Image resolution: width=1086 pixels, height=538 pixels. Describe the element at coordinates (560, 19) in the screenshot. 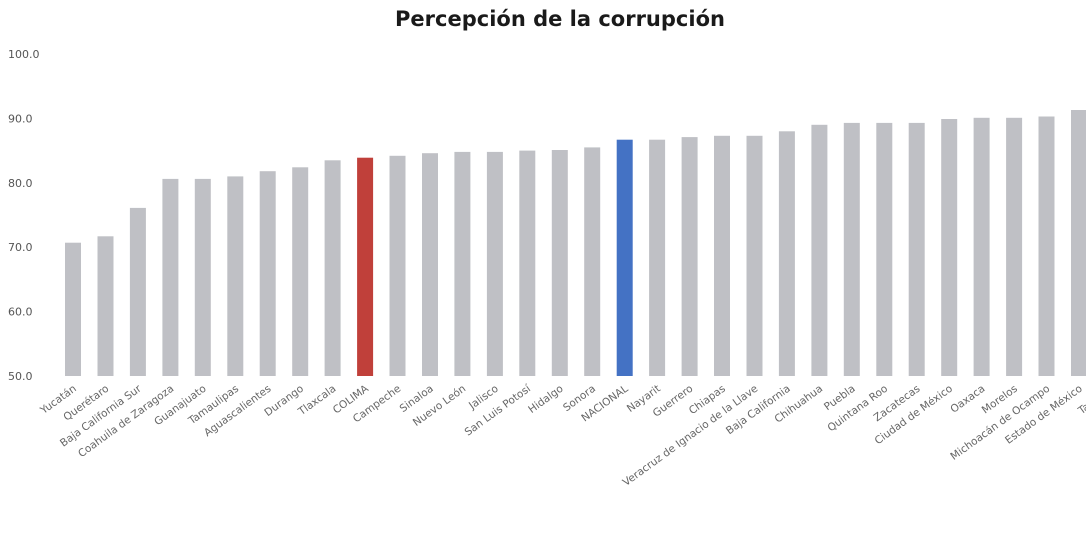

I see `chart-title: Percepción de la corrupción` at that location.